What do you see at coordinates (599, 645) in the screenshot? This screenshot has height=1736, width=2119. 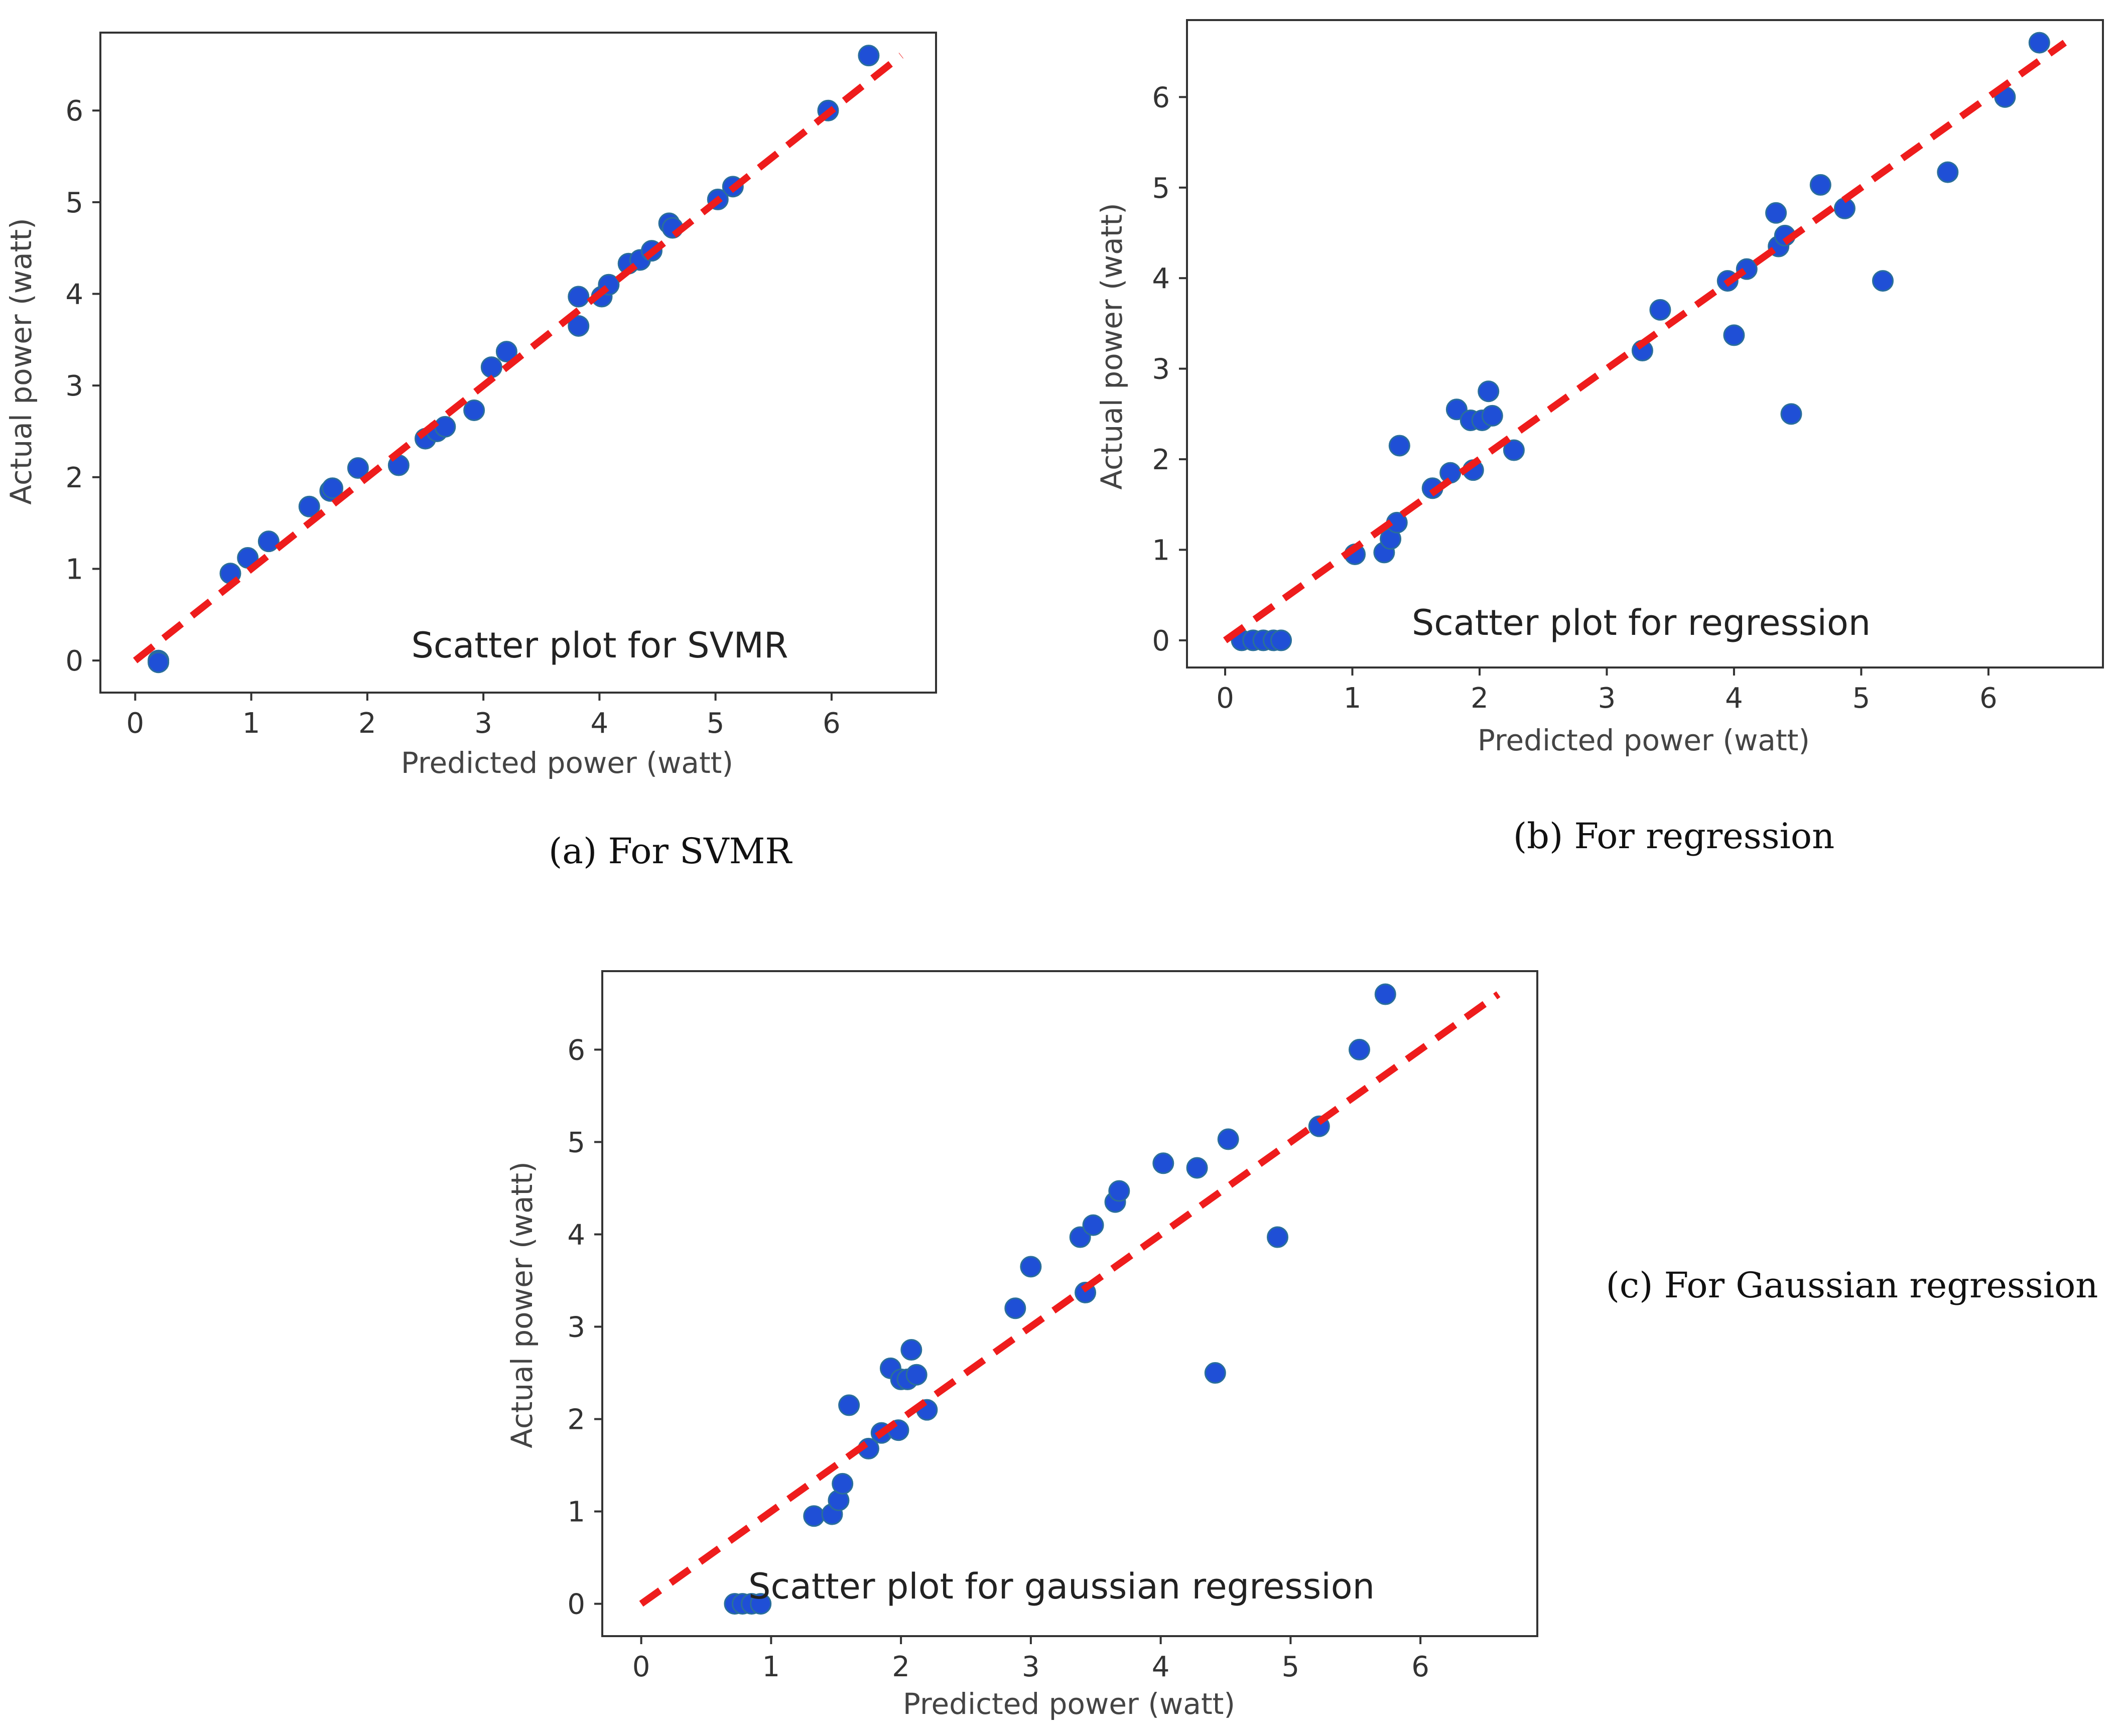 I see `plot-annotation: Scatter plot for SVMR` at bounding box center [599, 645].